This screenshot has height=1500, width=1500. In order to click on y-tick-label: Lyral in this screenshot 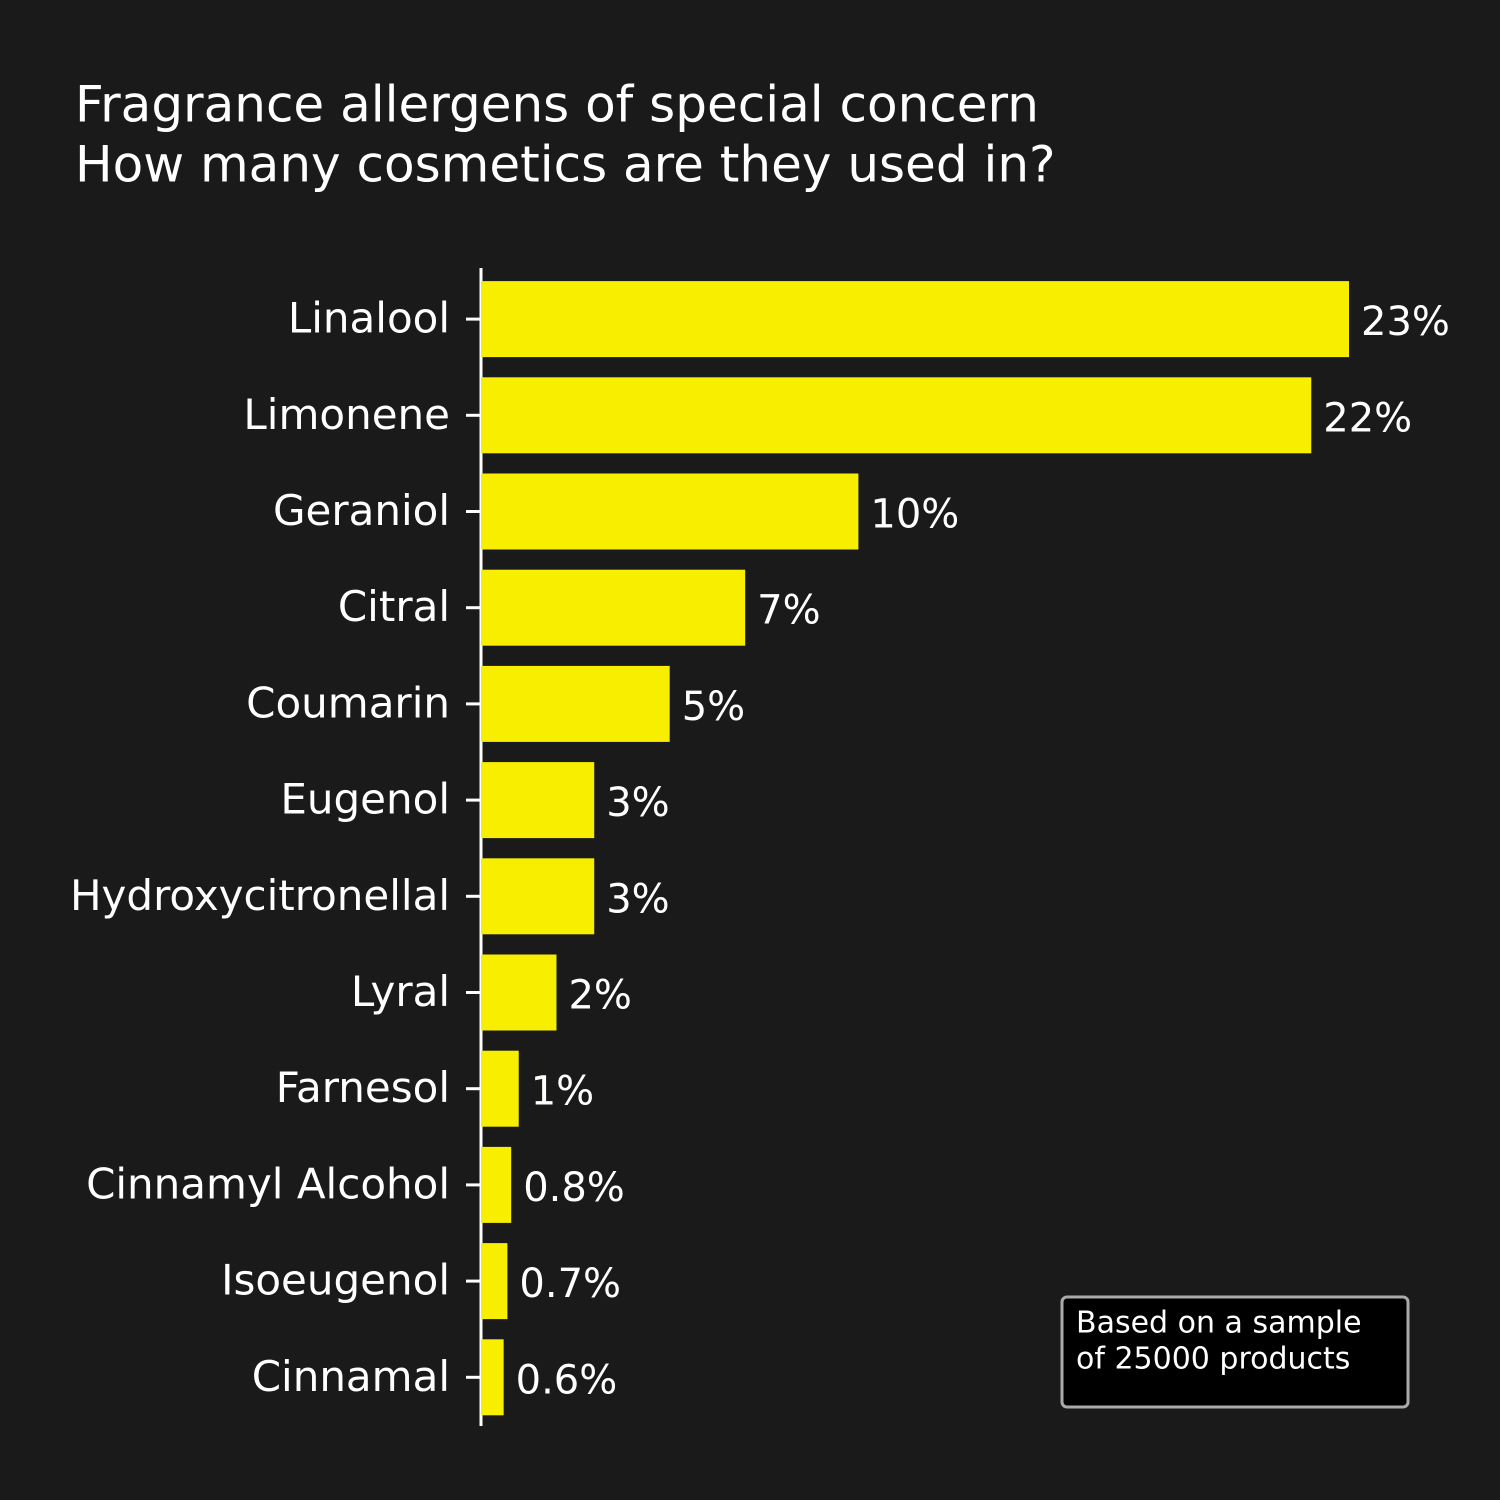, I will do `click(400, 991)`.